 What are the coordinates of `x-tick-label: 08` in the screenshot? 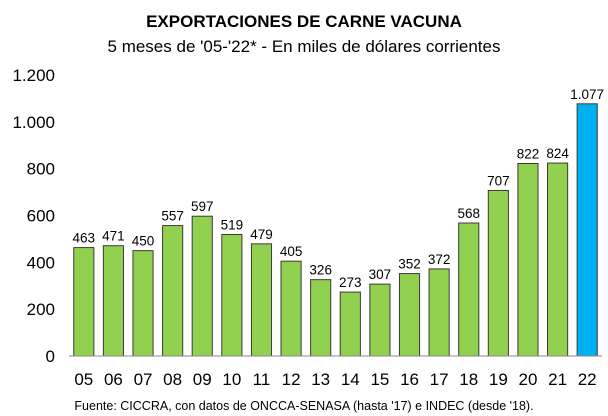 It's located at (172, 379).